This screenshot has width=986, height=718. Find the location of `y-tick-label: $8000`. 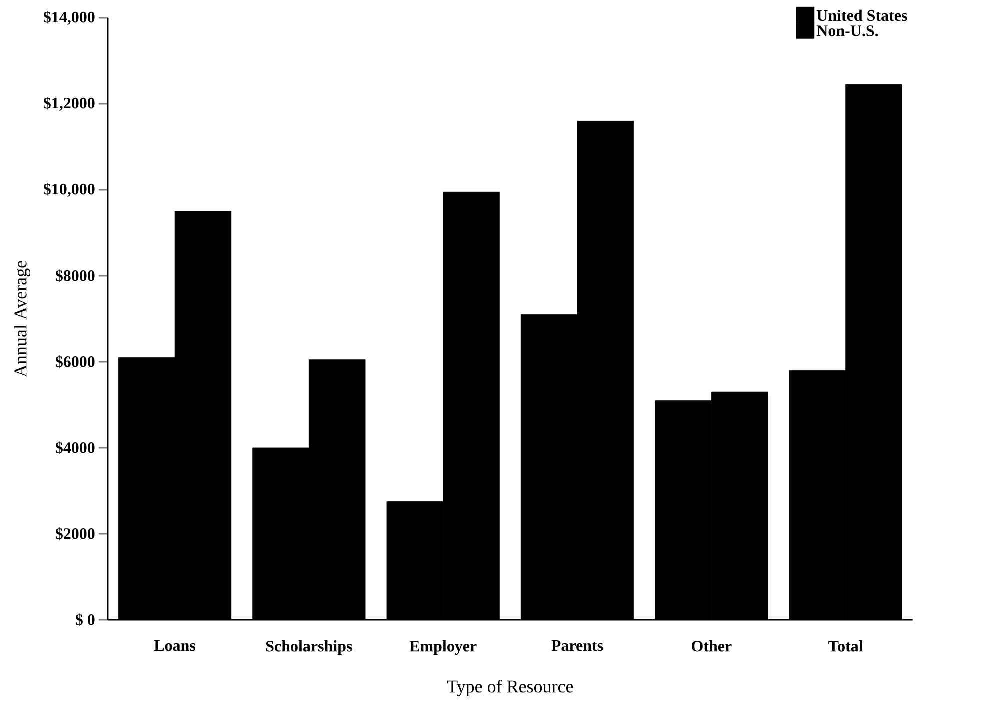

y-tick-label: $8000 is located at coordinates (75, 276).